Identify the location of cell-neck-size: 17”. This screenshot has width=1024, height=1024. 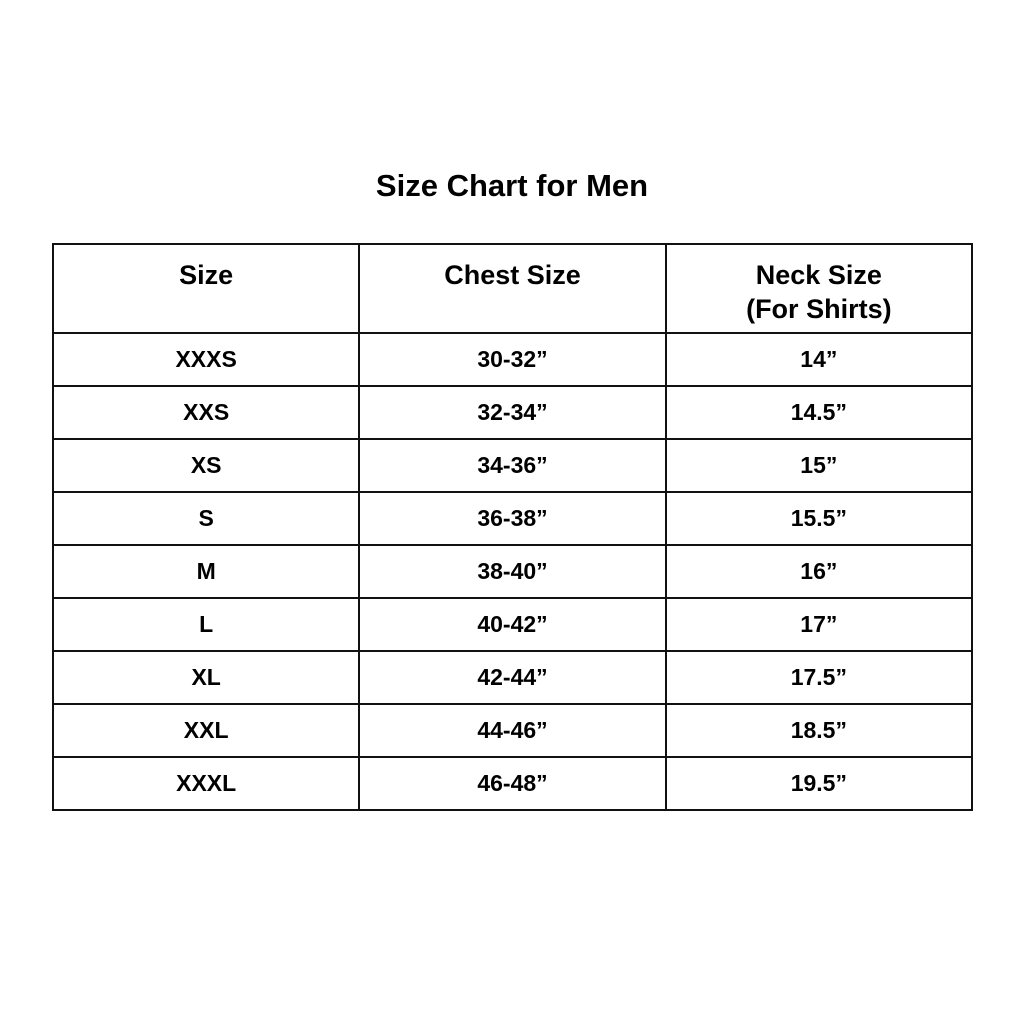
(819, 624).